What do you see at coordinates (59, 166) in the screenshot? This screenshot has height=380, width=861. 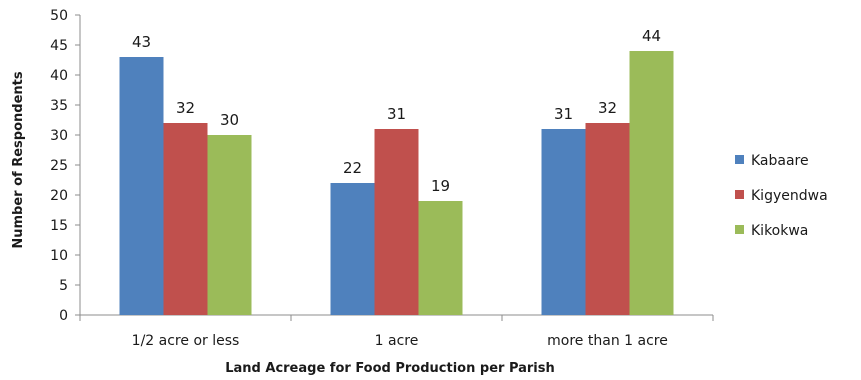 I see `y-tick-label: 25` at bounding box center [59, 166].